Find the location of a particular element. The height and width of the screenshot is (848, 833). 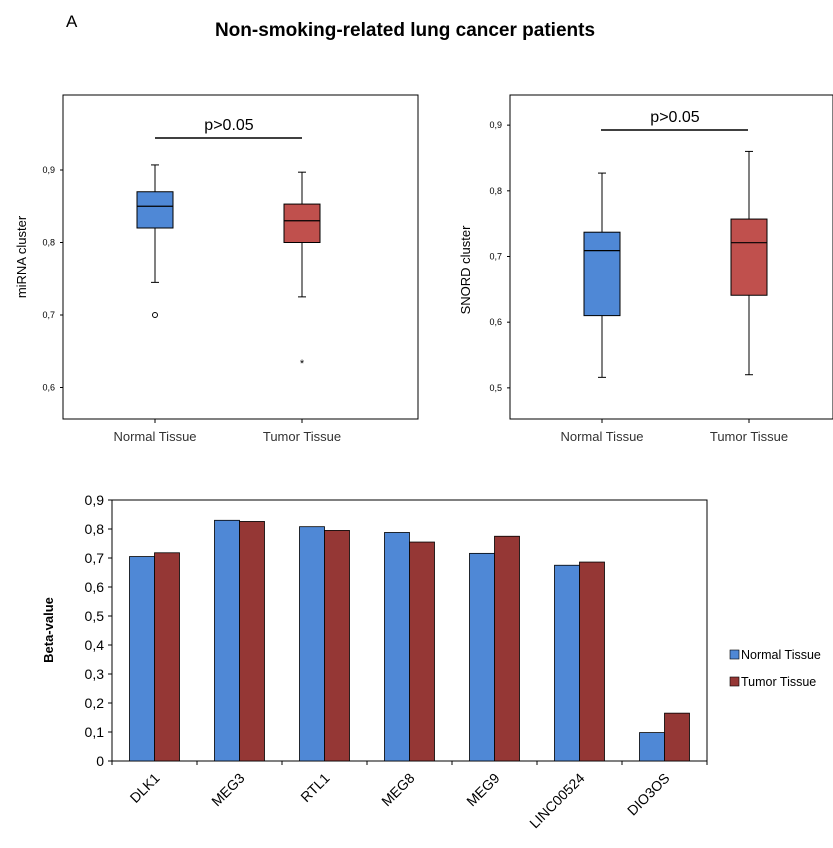

bar-y-tick-label: 0,7 is located at coordinates (95, 558).